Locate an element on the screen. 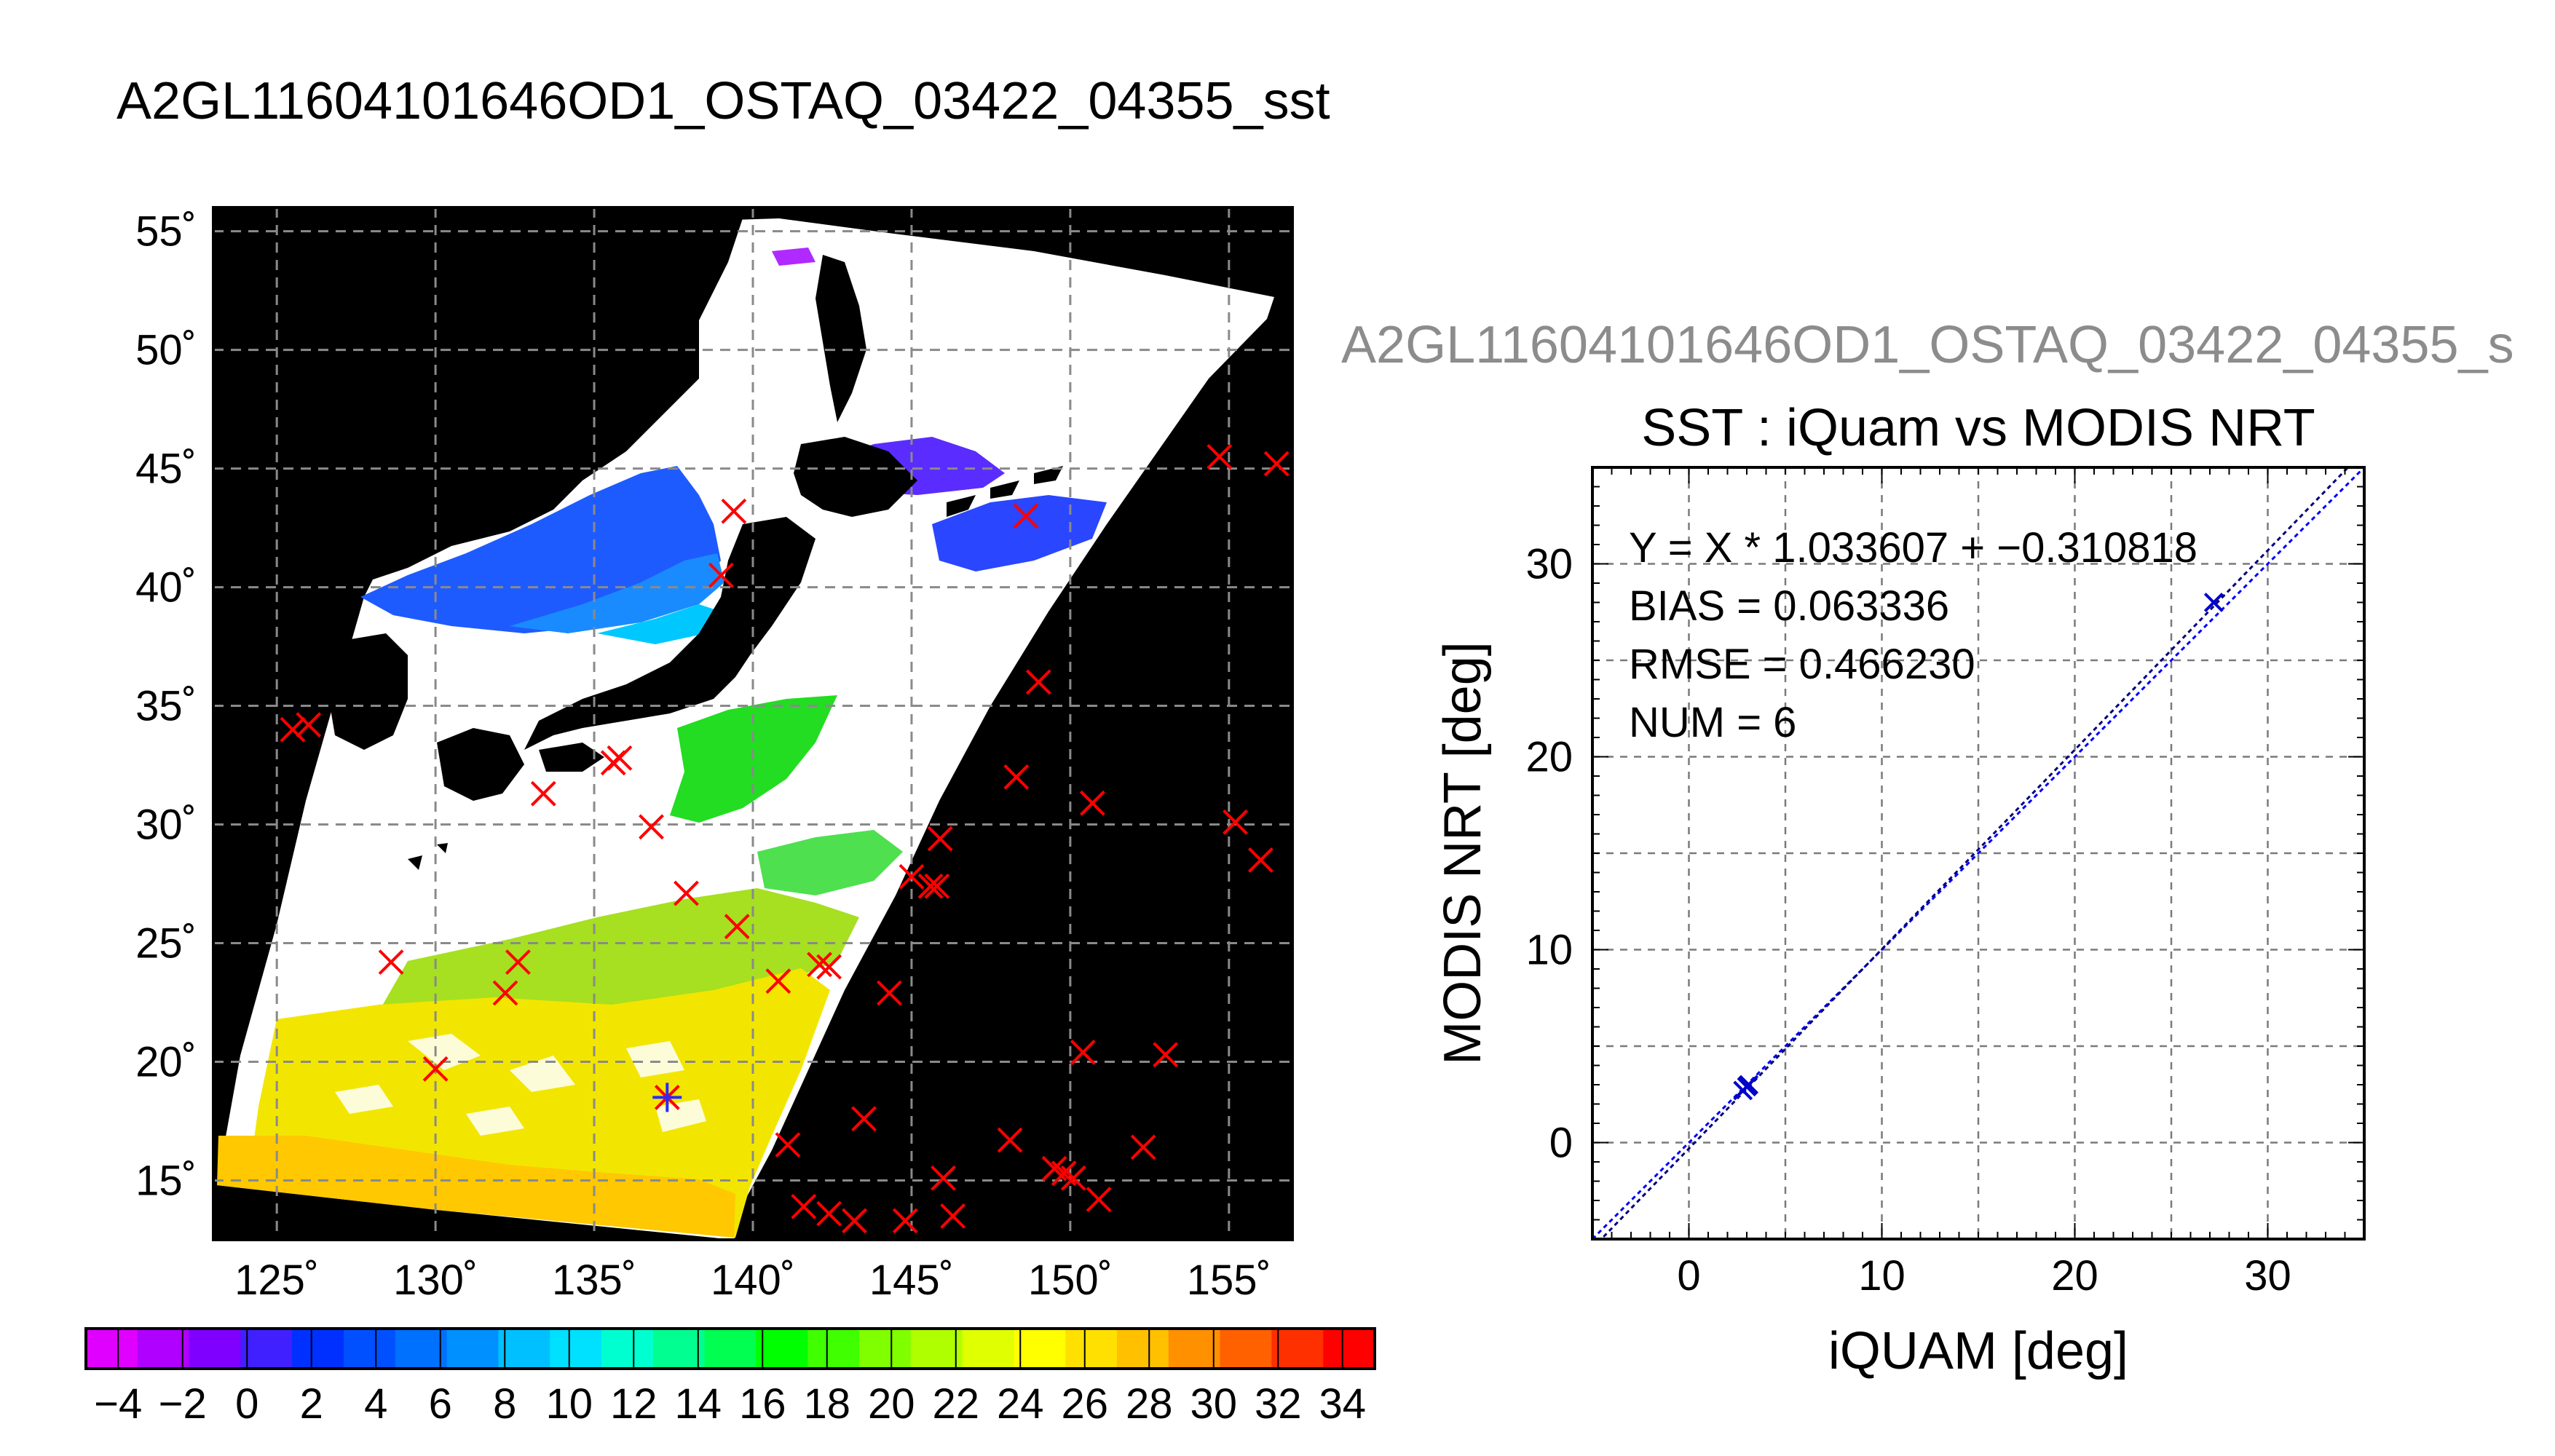  colorbar-tick-label: 32 is located at coordinates (1278, 1404).